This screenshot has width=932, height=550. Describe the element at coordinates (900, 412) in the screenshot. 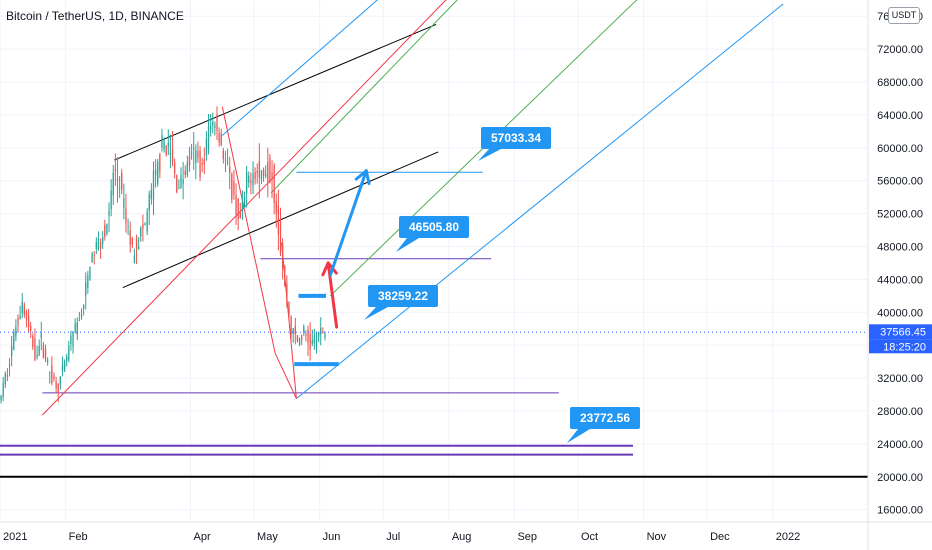

I see `price-tick-label: 28000.00` at that location.